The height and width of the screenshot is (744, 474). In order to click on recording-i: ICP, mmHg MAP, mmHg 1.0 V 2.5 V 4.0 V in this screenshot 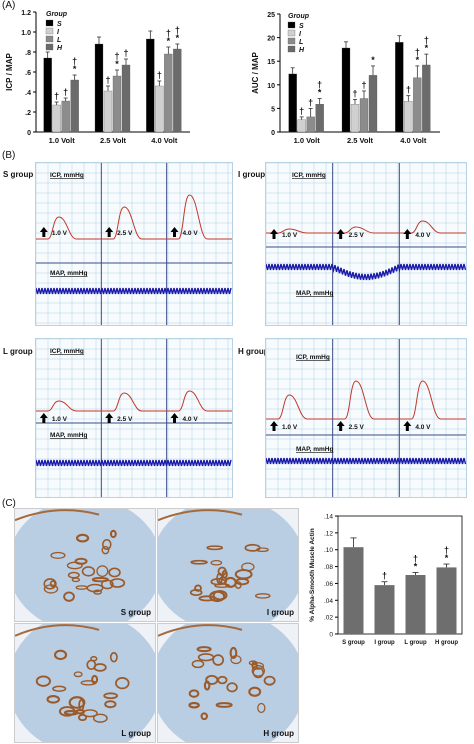, I will do `click(366, 244)`.